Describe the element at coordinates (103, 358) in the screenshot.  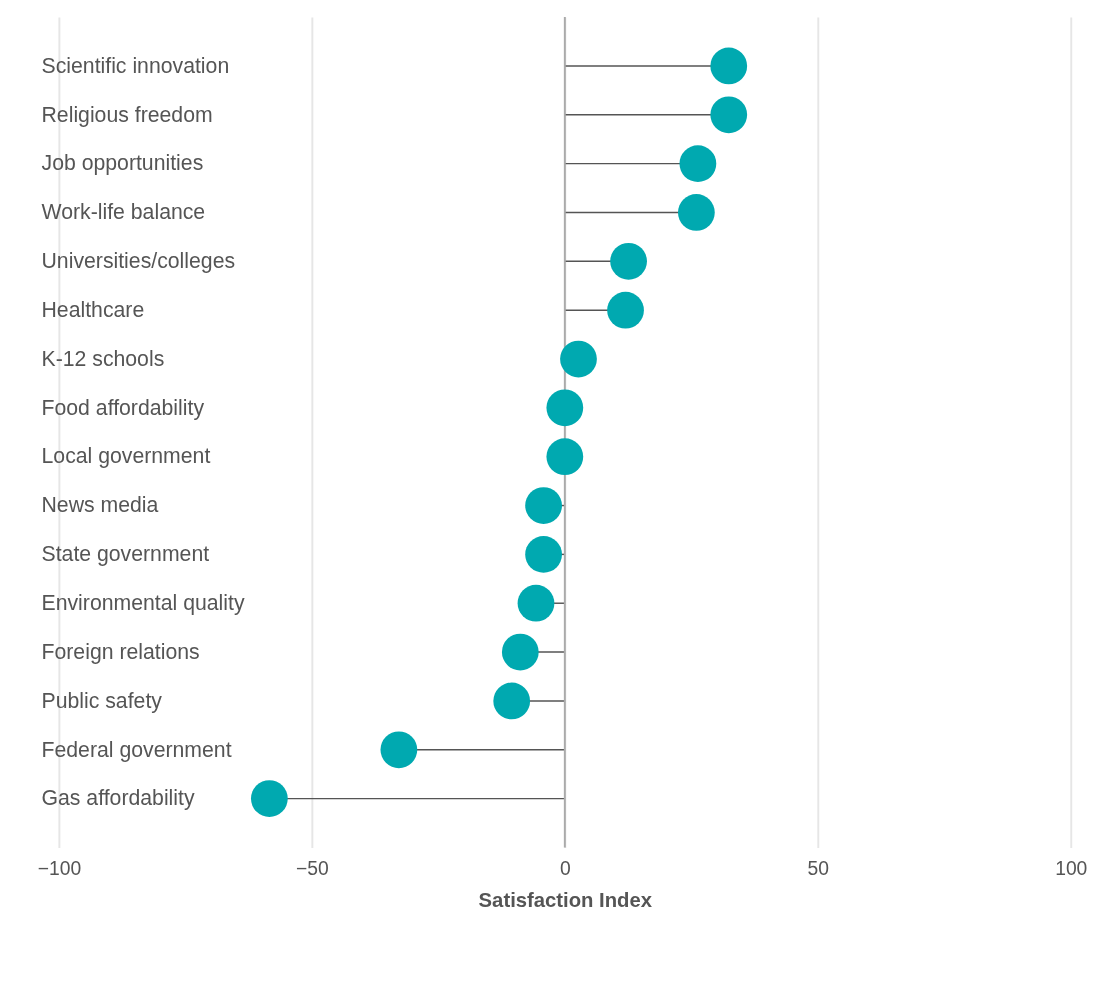
I see `y-tick-label: K-12 schools` at that location.